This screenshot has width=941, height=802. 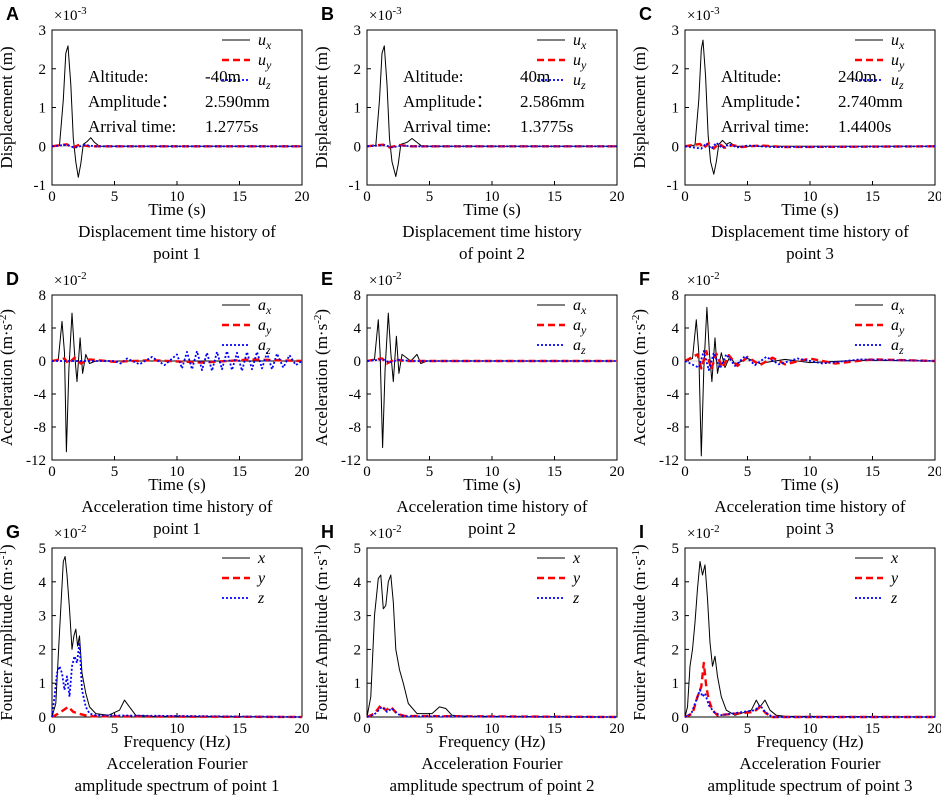 I want to click on panel-label: C, so click(x=645, y=14).